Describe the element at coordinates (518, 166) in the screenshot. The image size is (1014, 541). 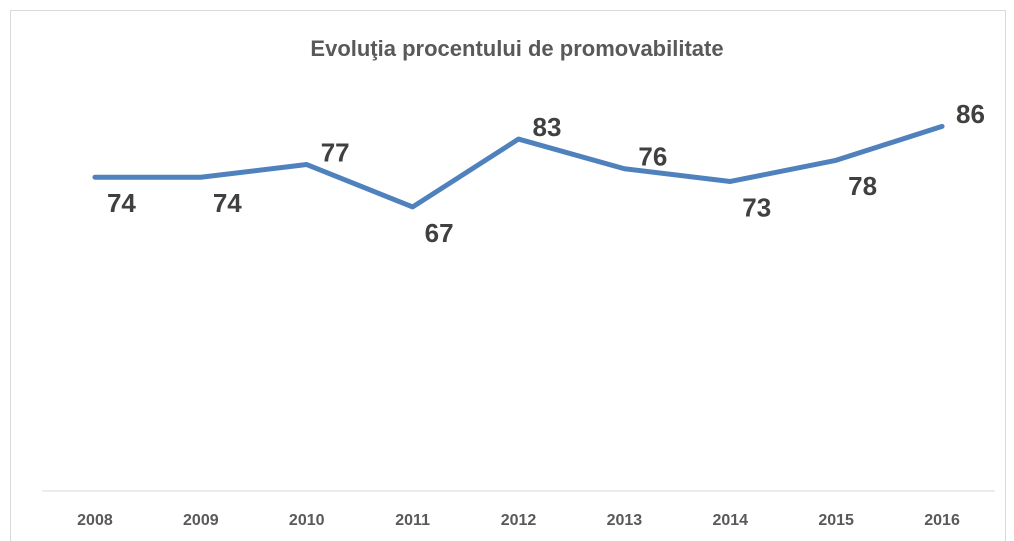
I see `line-series` at that location.